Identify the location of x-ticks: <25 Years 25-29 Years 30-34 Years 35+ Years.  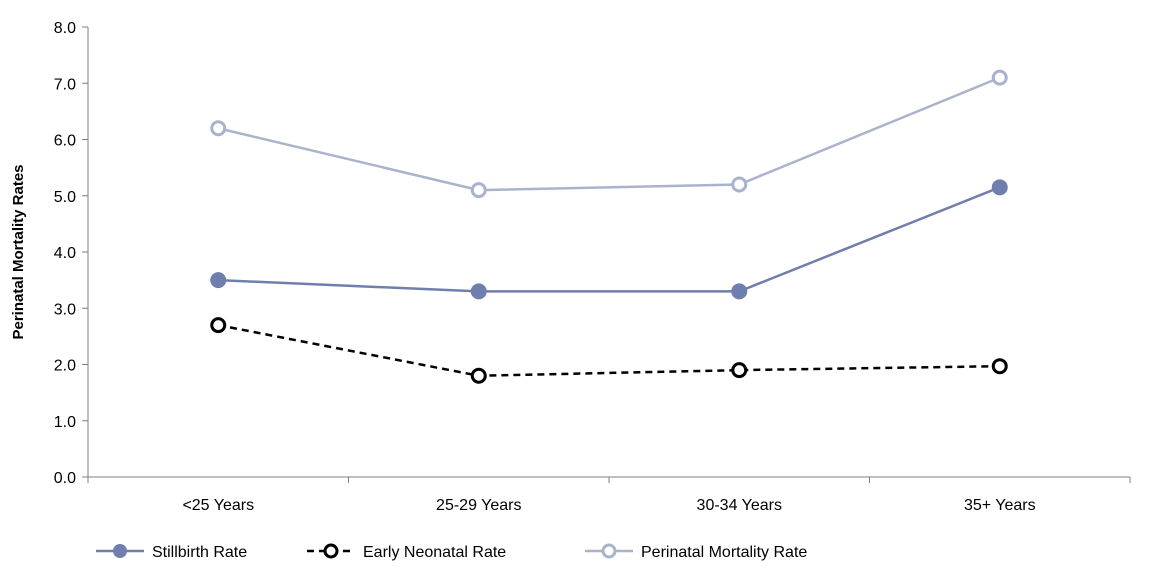
(609, 495).